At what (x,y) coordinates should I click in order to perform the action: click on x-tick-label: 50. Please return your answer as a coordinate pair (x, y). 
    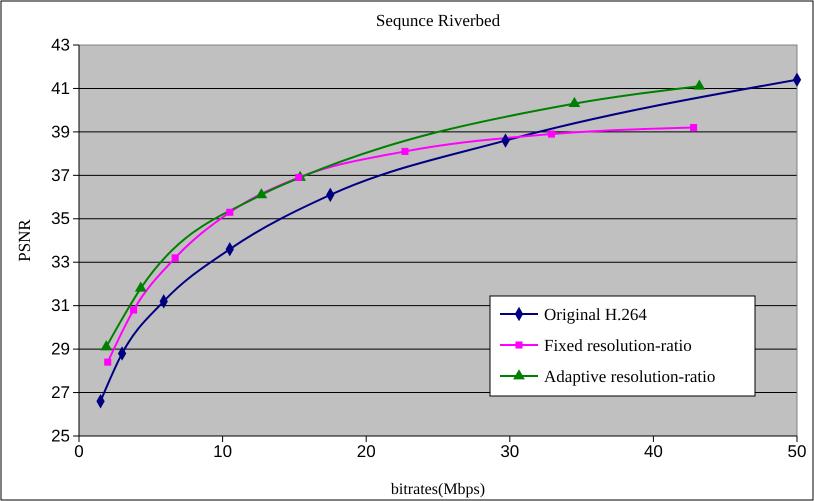
    Looking at the image, I should click on (797, 452).